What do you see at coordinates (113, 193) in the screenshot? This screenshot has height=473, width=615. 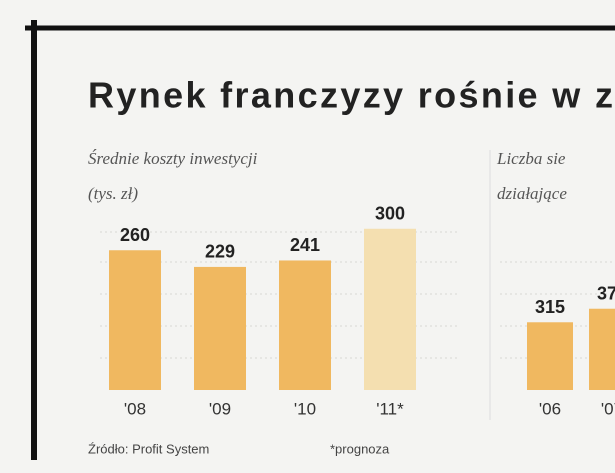 I see `chart-subtitle: (tys. zł)` at bounding box center [113, 193].